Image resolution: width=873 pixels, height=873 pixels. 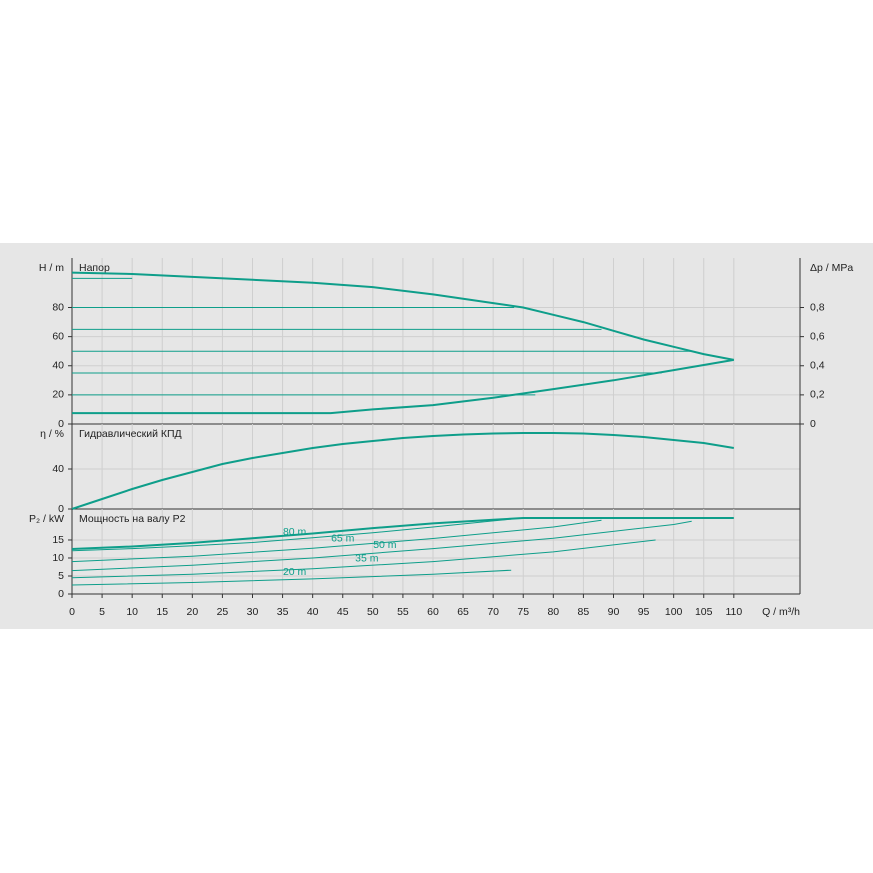 What do you see at coordinates (644, 612) in the screenshot?
I see `x-tick-label: 95` at bounding box center [644, 612].